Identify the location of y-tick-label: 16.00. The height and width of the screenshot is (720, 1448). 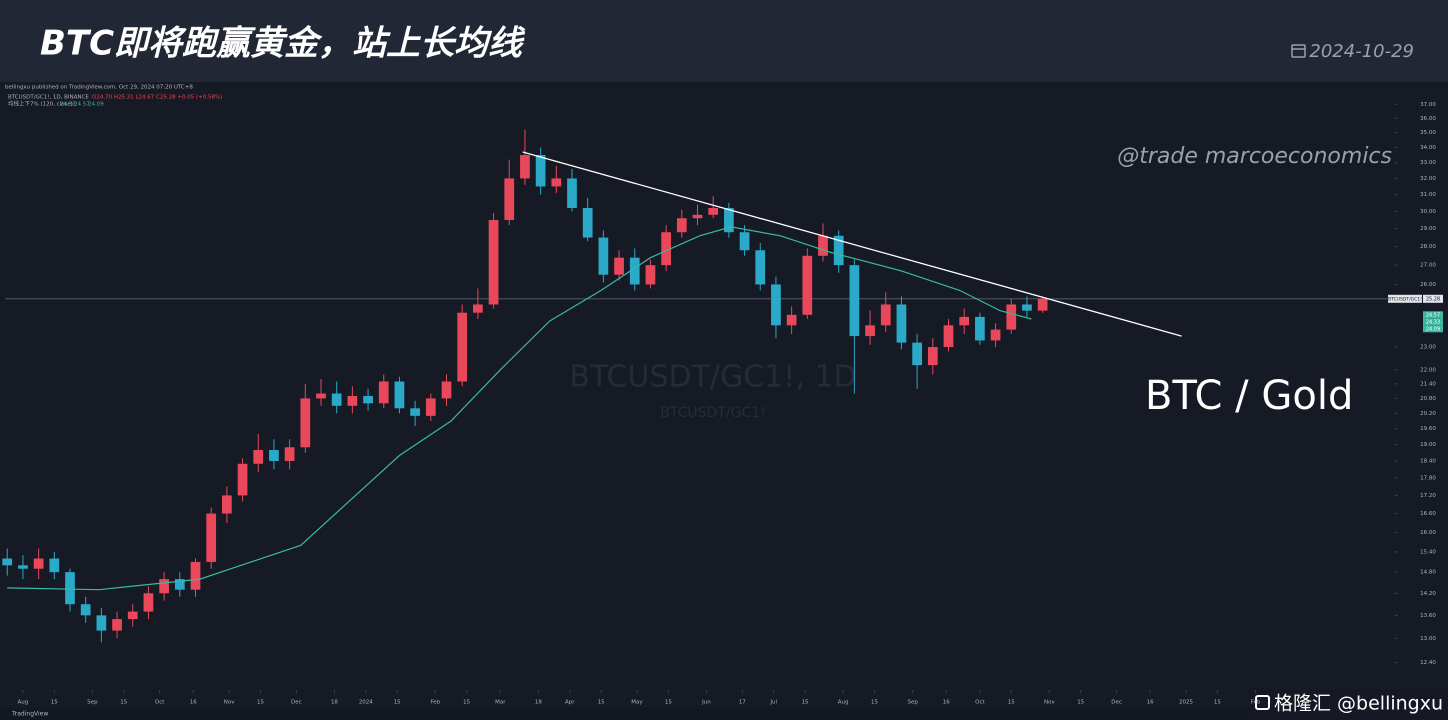
(1428, 533).